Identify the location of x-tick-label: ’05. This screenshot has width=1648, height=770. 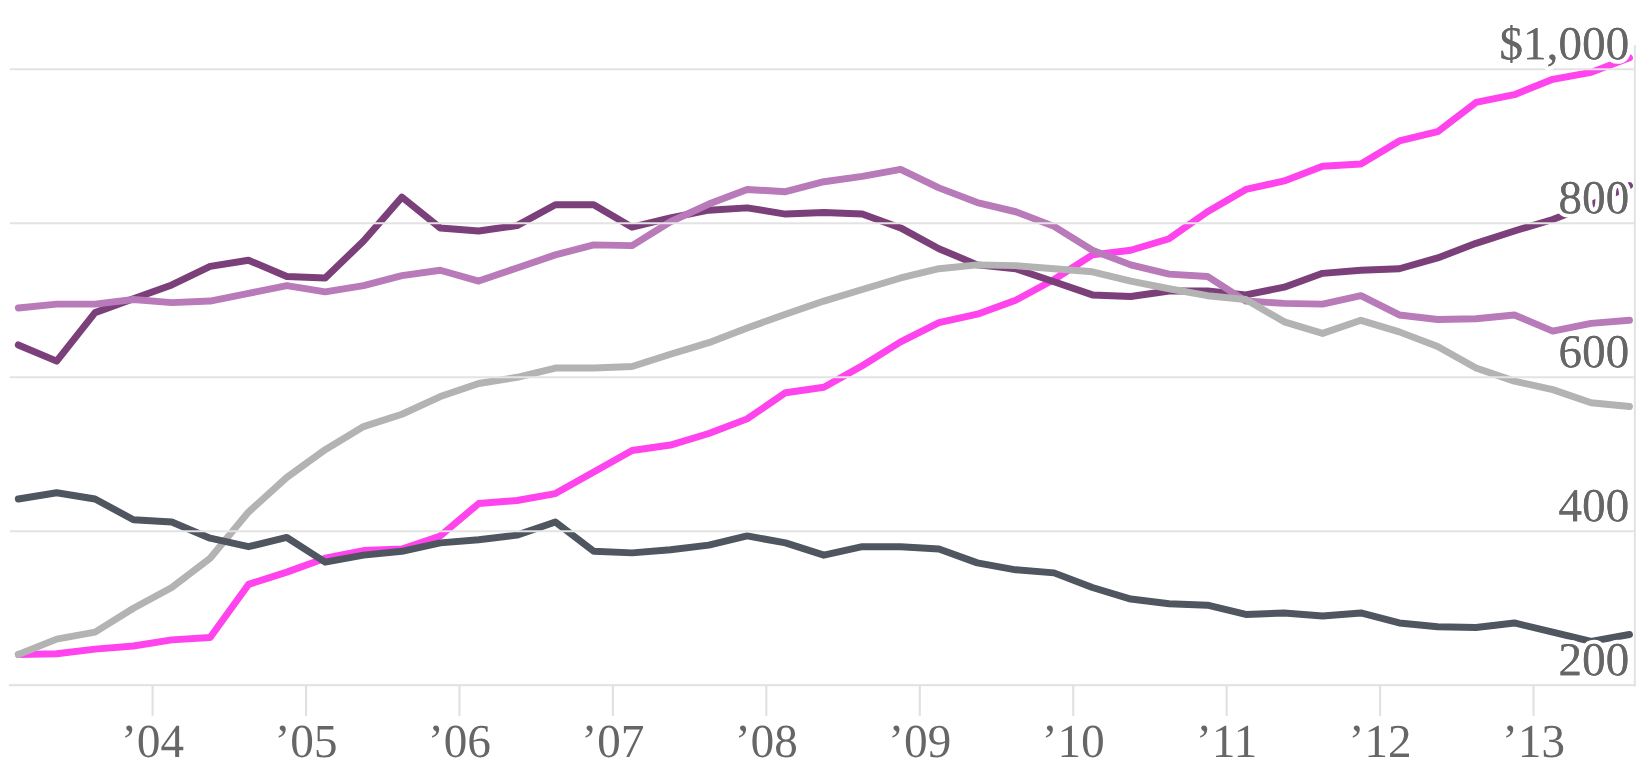
(307, 741).